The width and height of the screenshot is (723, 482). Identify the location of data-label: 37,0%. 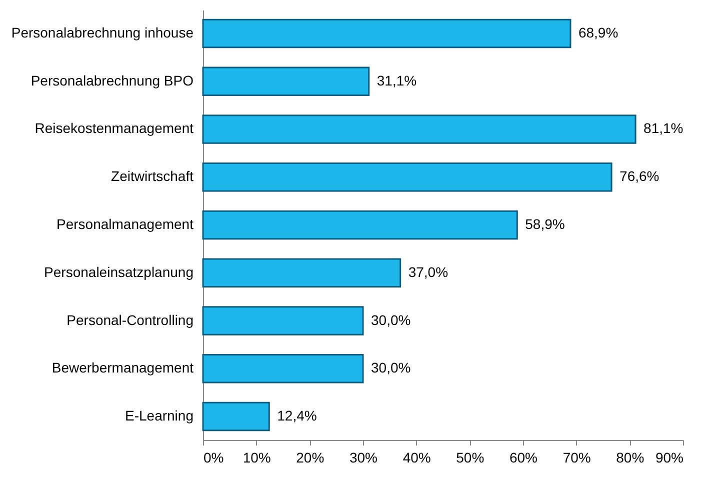
(428, 272).